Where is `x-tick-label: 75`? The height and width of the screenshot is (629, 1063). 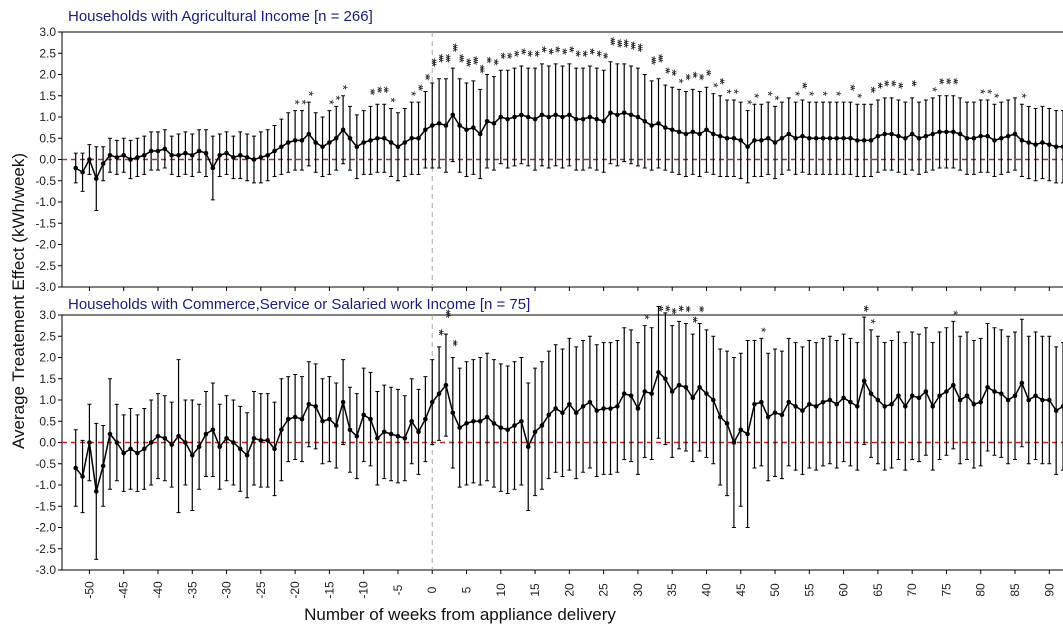 x-tick-label: 75 is located at coordinates (946, 590).